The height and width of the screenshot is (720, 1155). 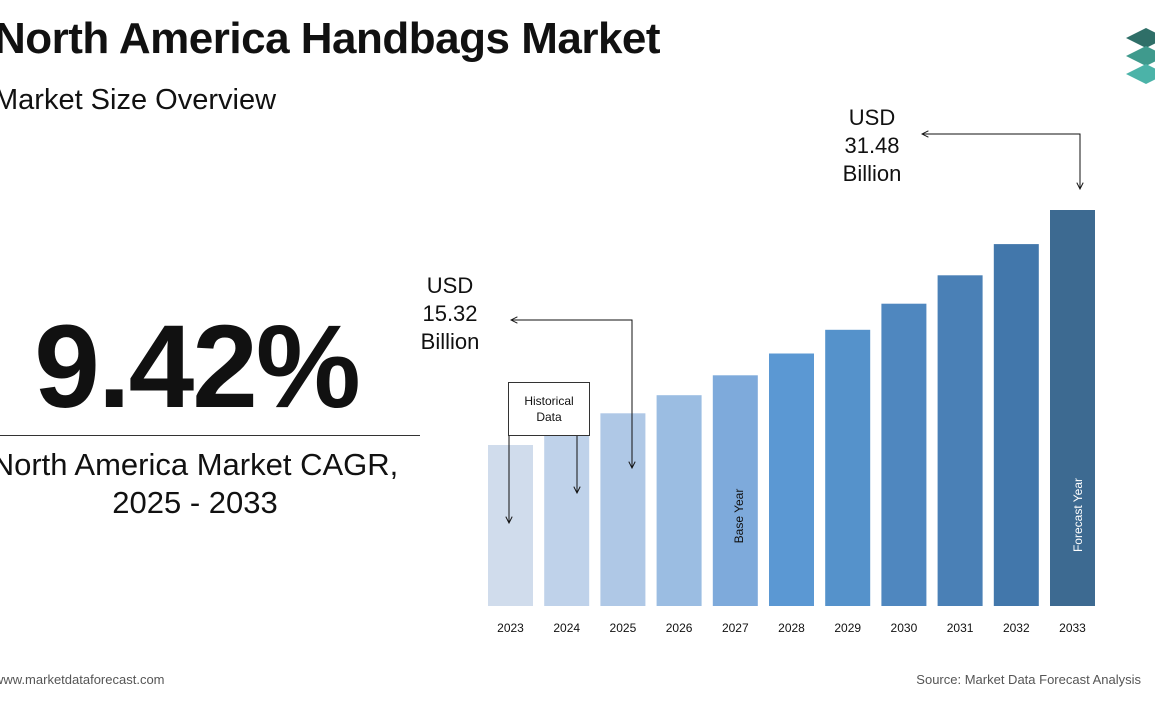 What do you see at coordinates (82, 679) in the screenshot?
I see `website-link: www.marketdataforecast.com` at bounding box center [82, 679].